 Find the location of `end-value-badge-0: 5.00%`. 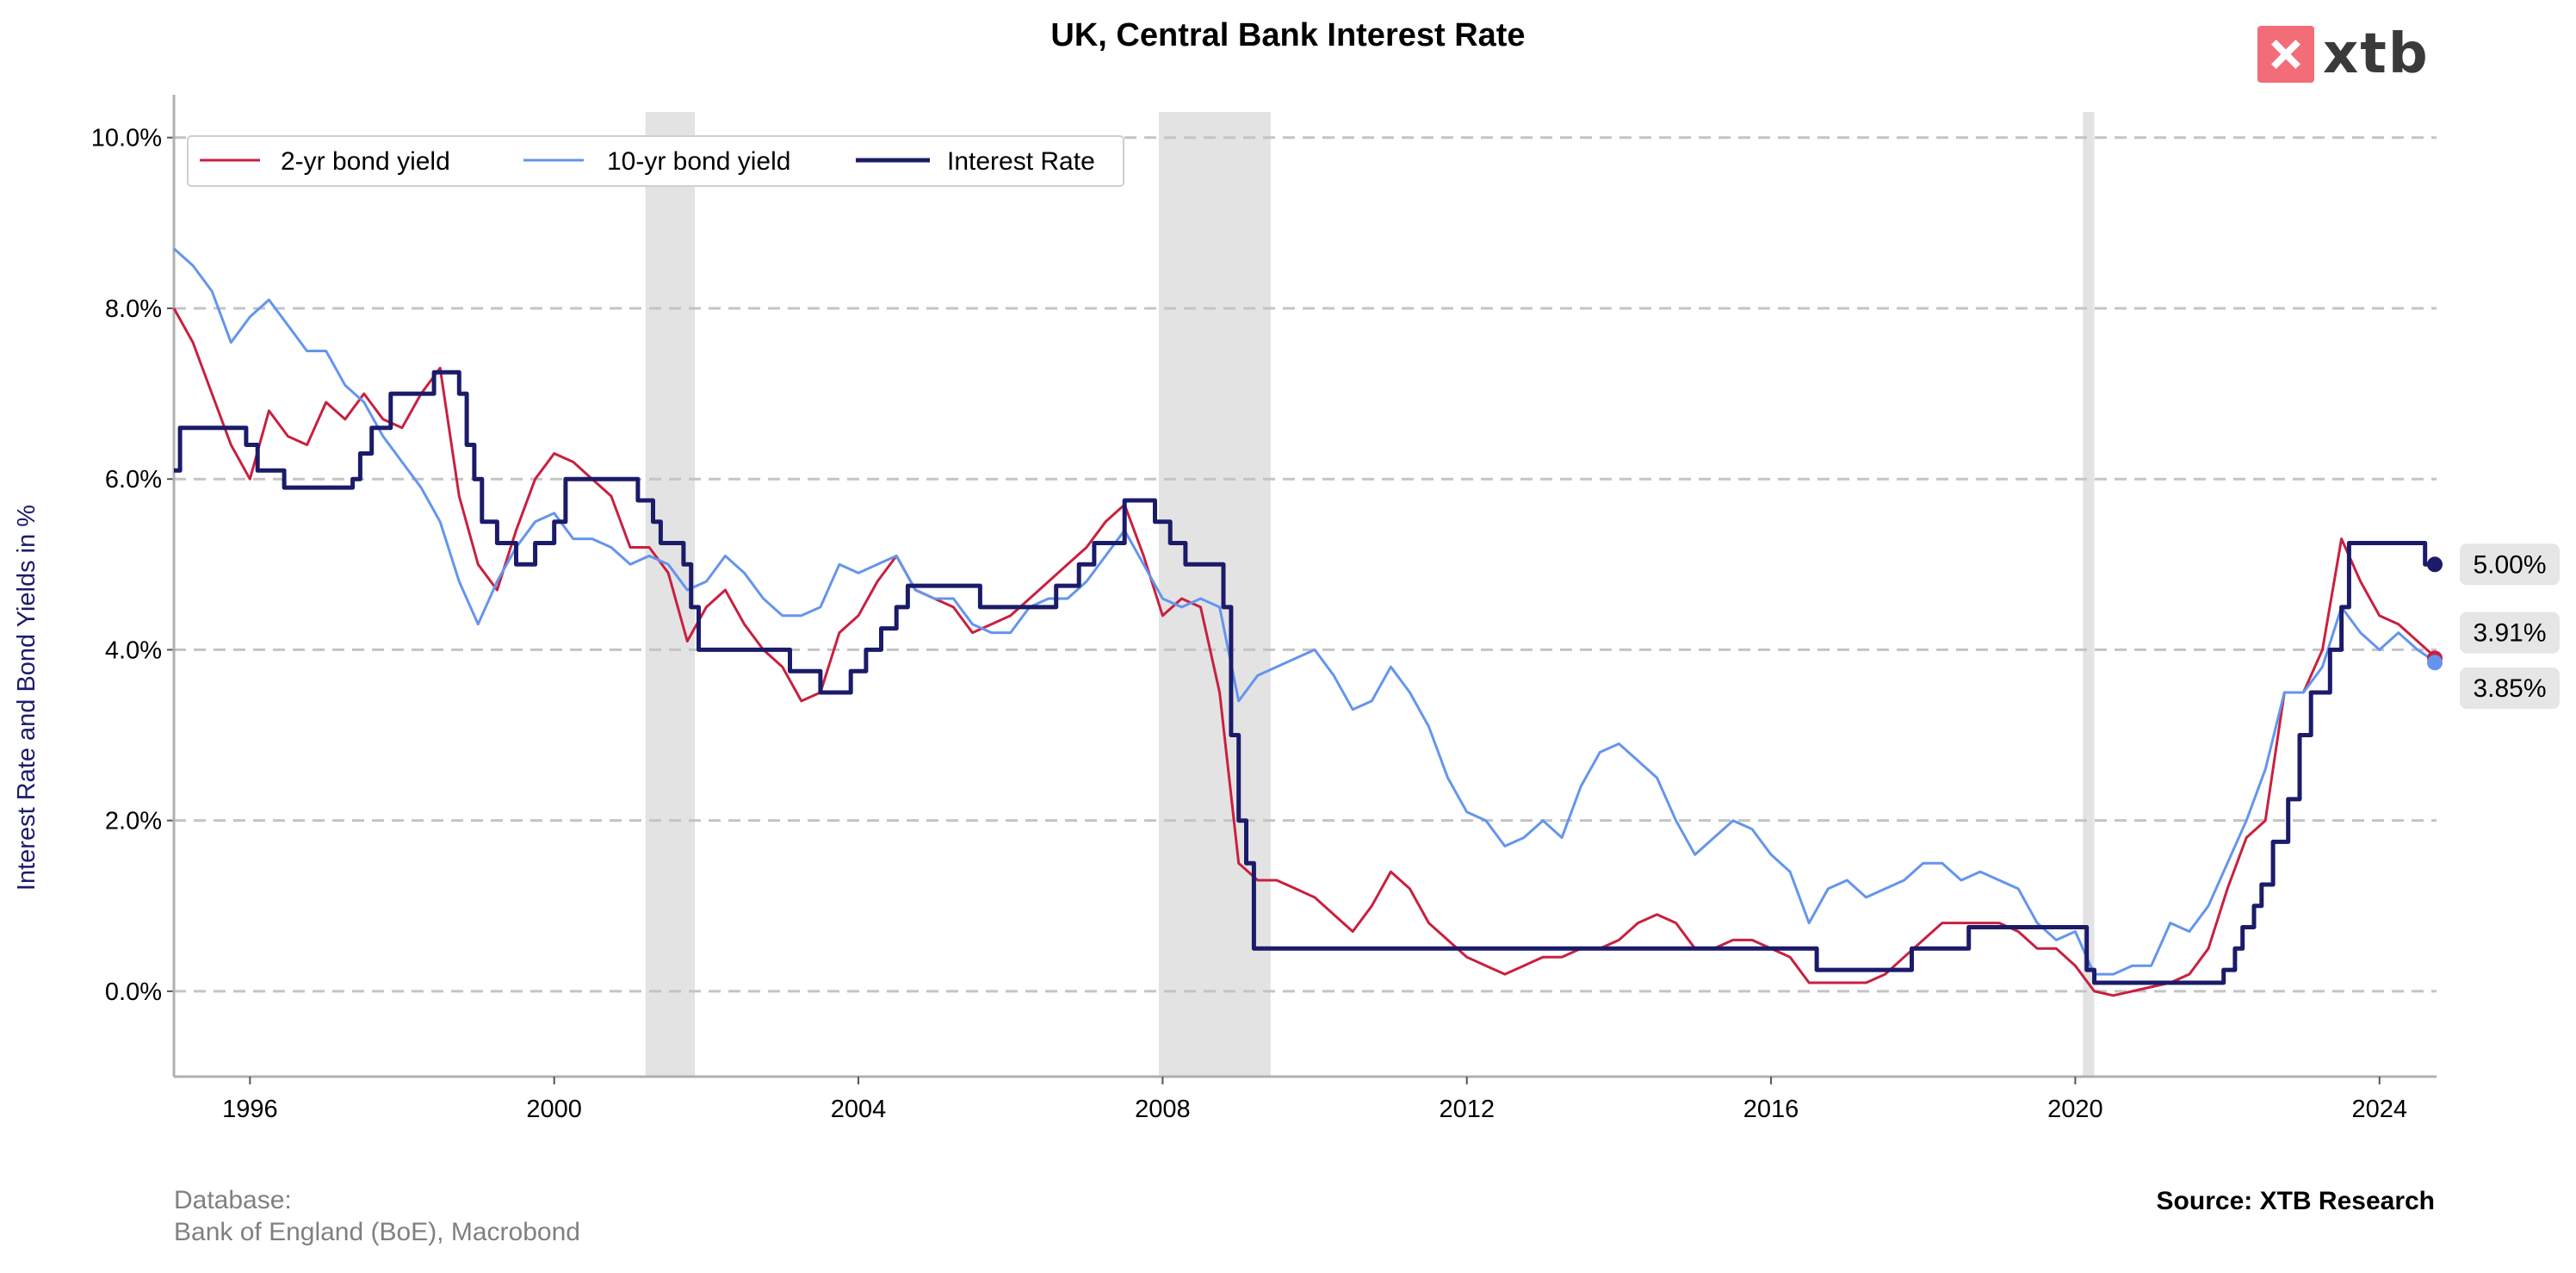

end-value-badge-0: 5.00% is located at coordinates (2510, 564).